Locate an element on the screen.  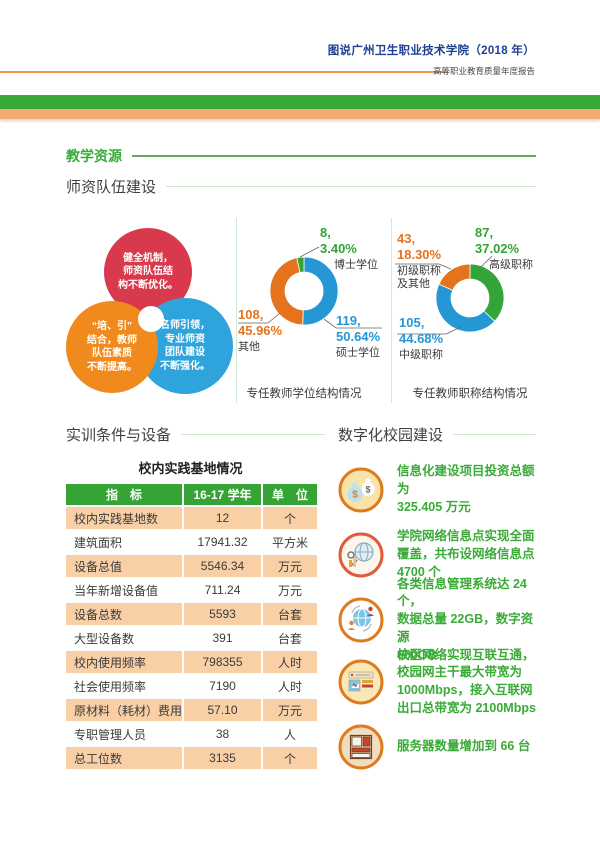
donut-label-master: 119, 50.64% 硕士学位 is located at coordinates (358, 336).